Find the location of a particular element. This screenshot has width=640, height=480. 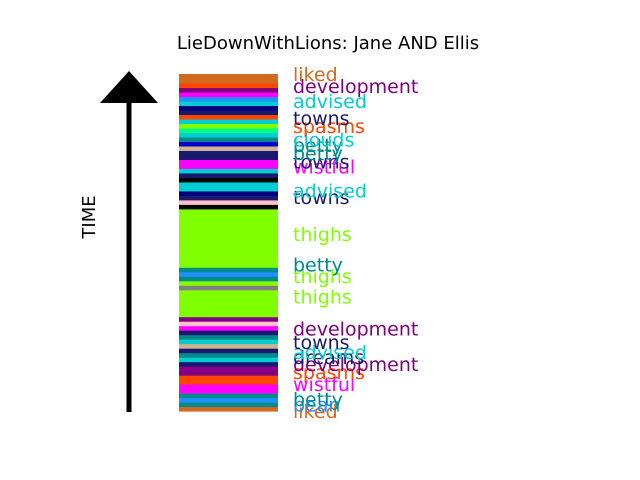

time-arrow-head-icon is located at coordinates (129, 87).